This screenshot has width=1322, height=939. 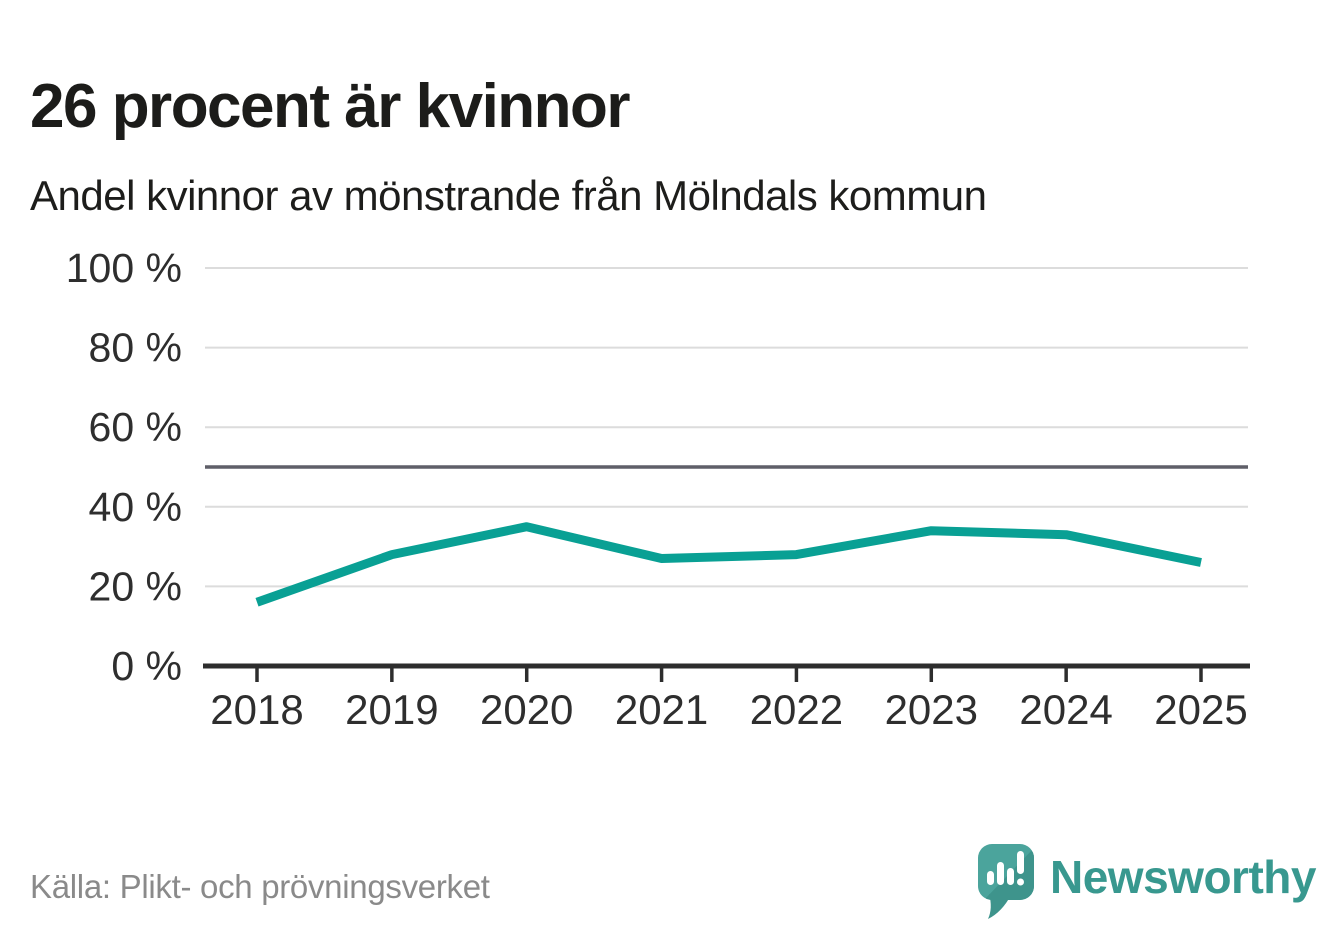 I want to click on source-text: Källa: Plikt- och prövningsverket, so click(x=260, y=886).